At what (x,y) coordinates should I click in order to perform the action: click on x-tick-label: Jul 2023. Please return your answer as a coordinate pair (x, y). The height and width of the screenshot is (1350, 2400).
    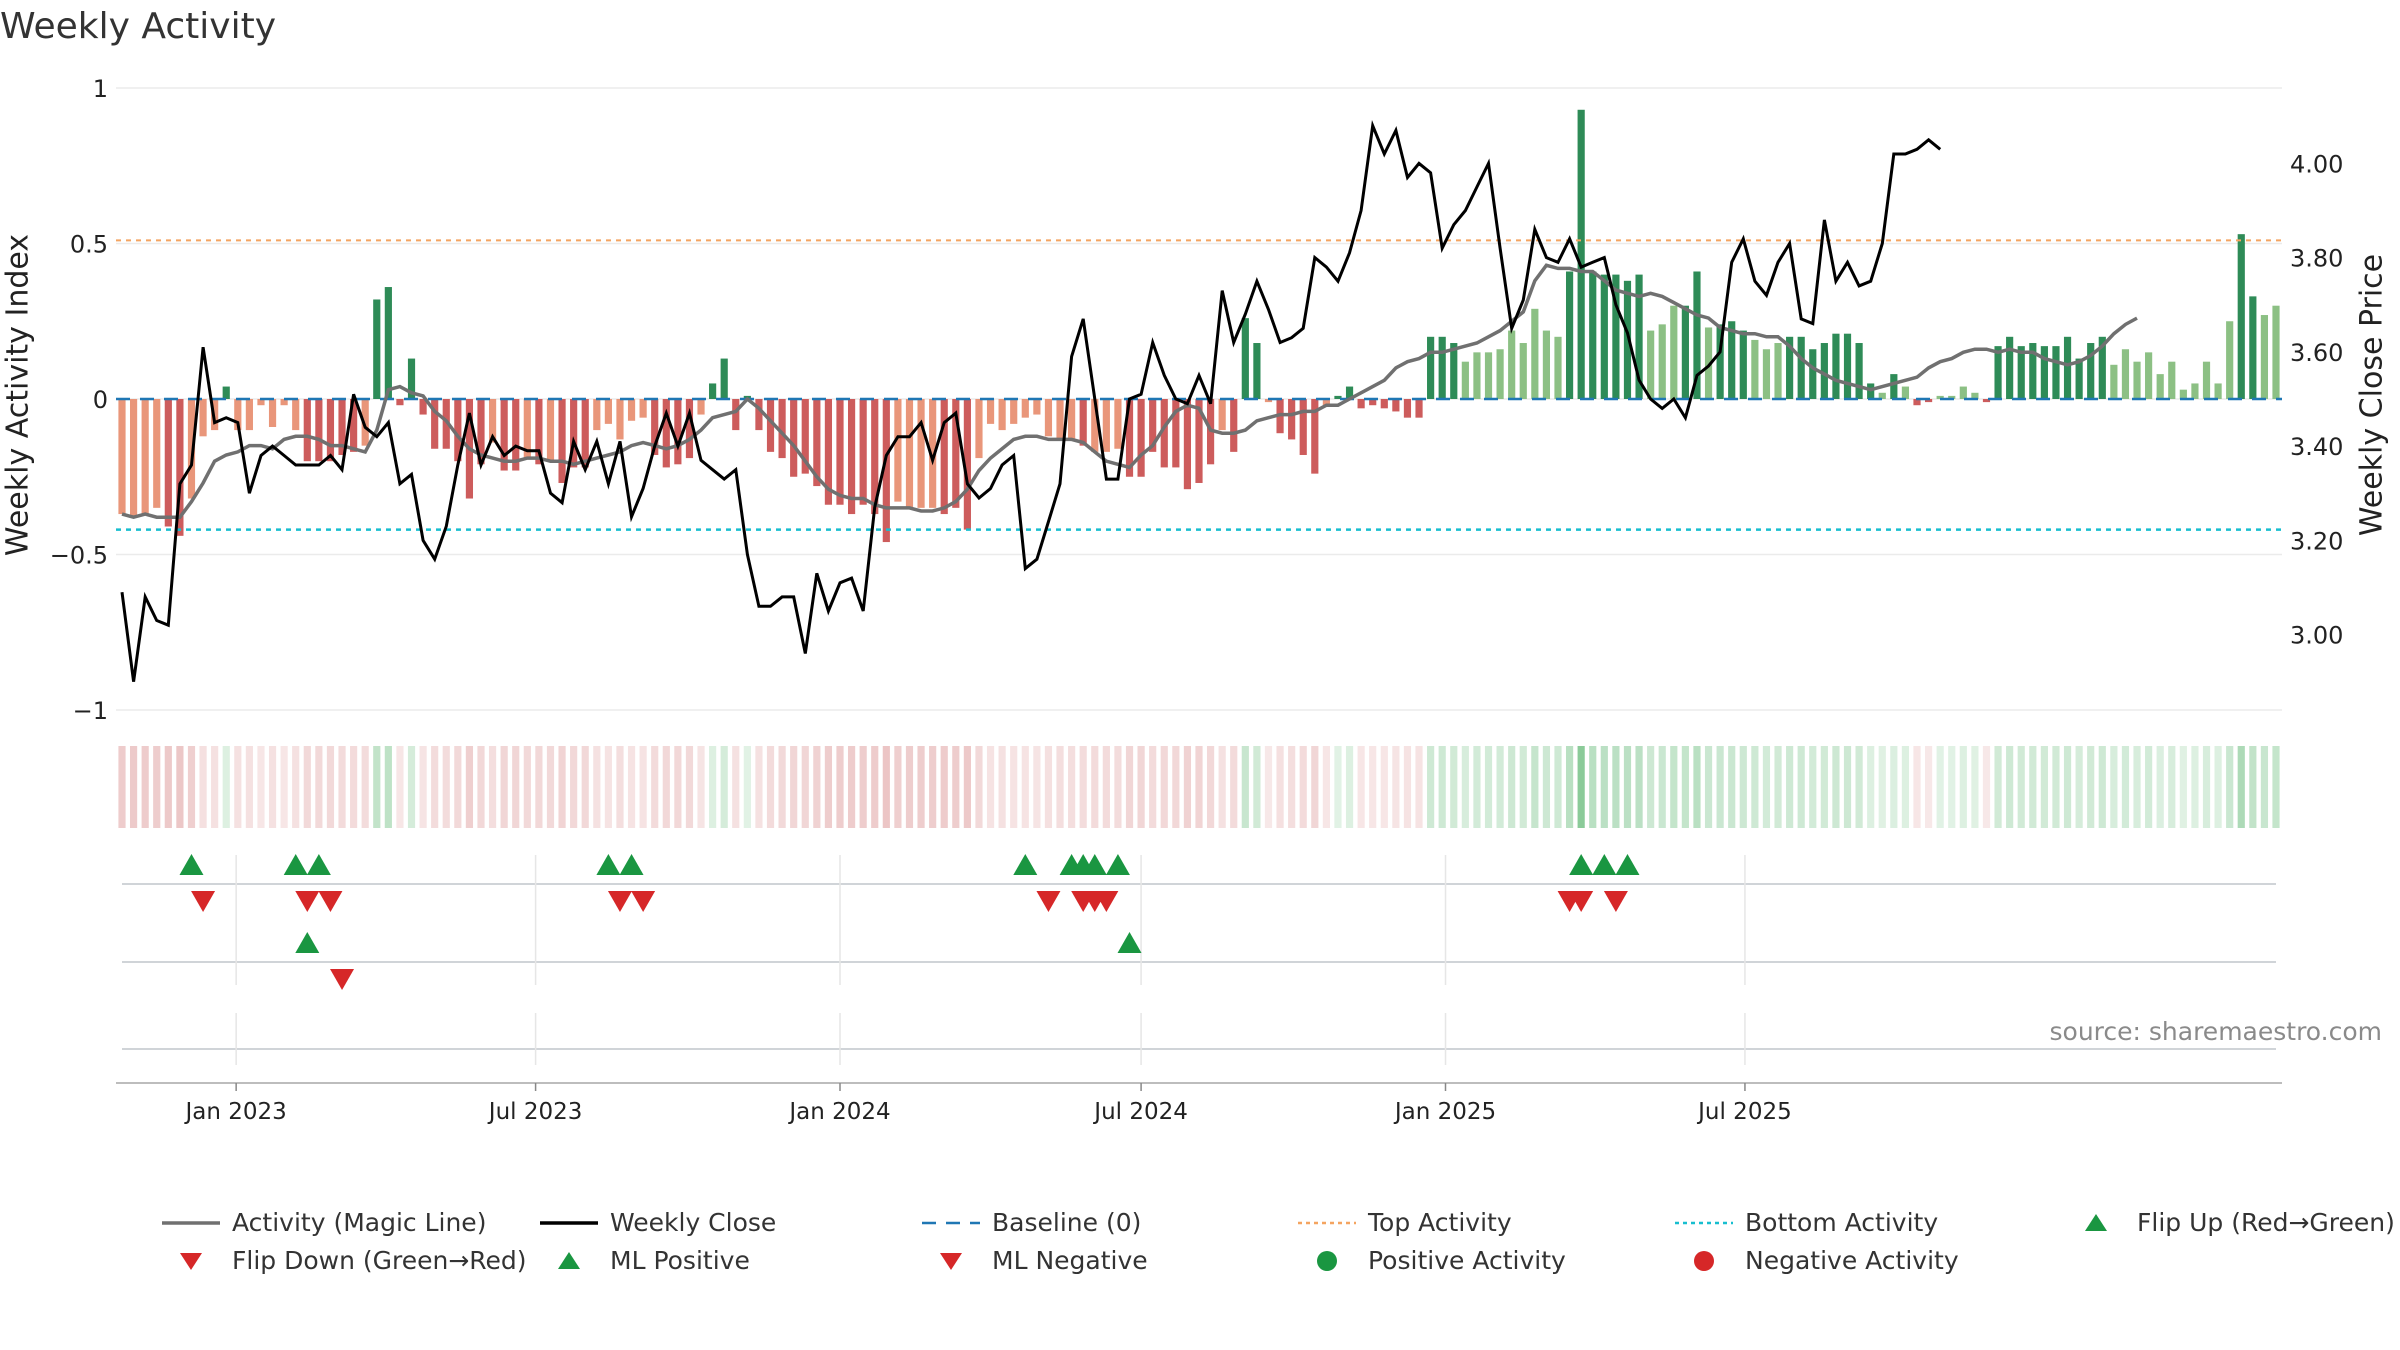
    Looking at the image, I should click on (535, 1112).